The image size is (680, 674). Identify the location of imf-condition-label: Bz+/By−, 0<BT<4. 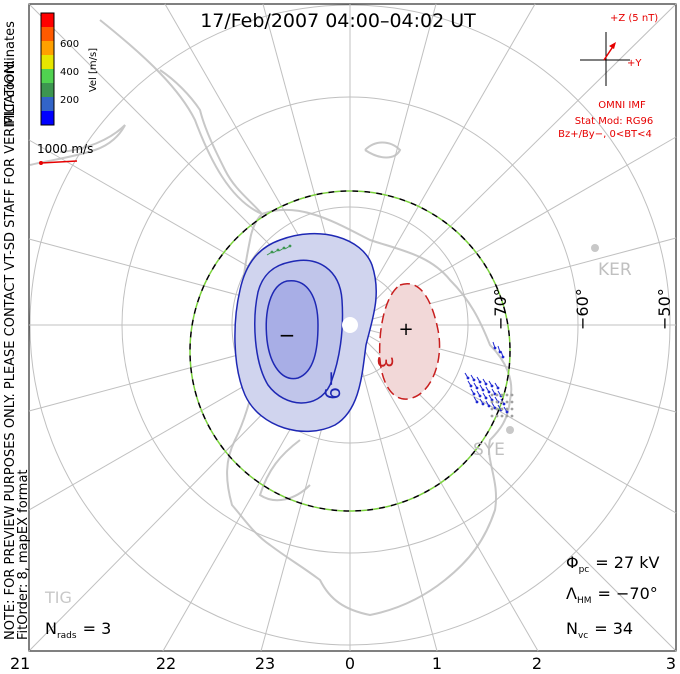
(605, 134).